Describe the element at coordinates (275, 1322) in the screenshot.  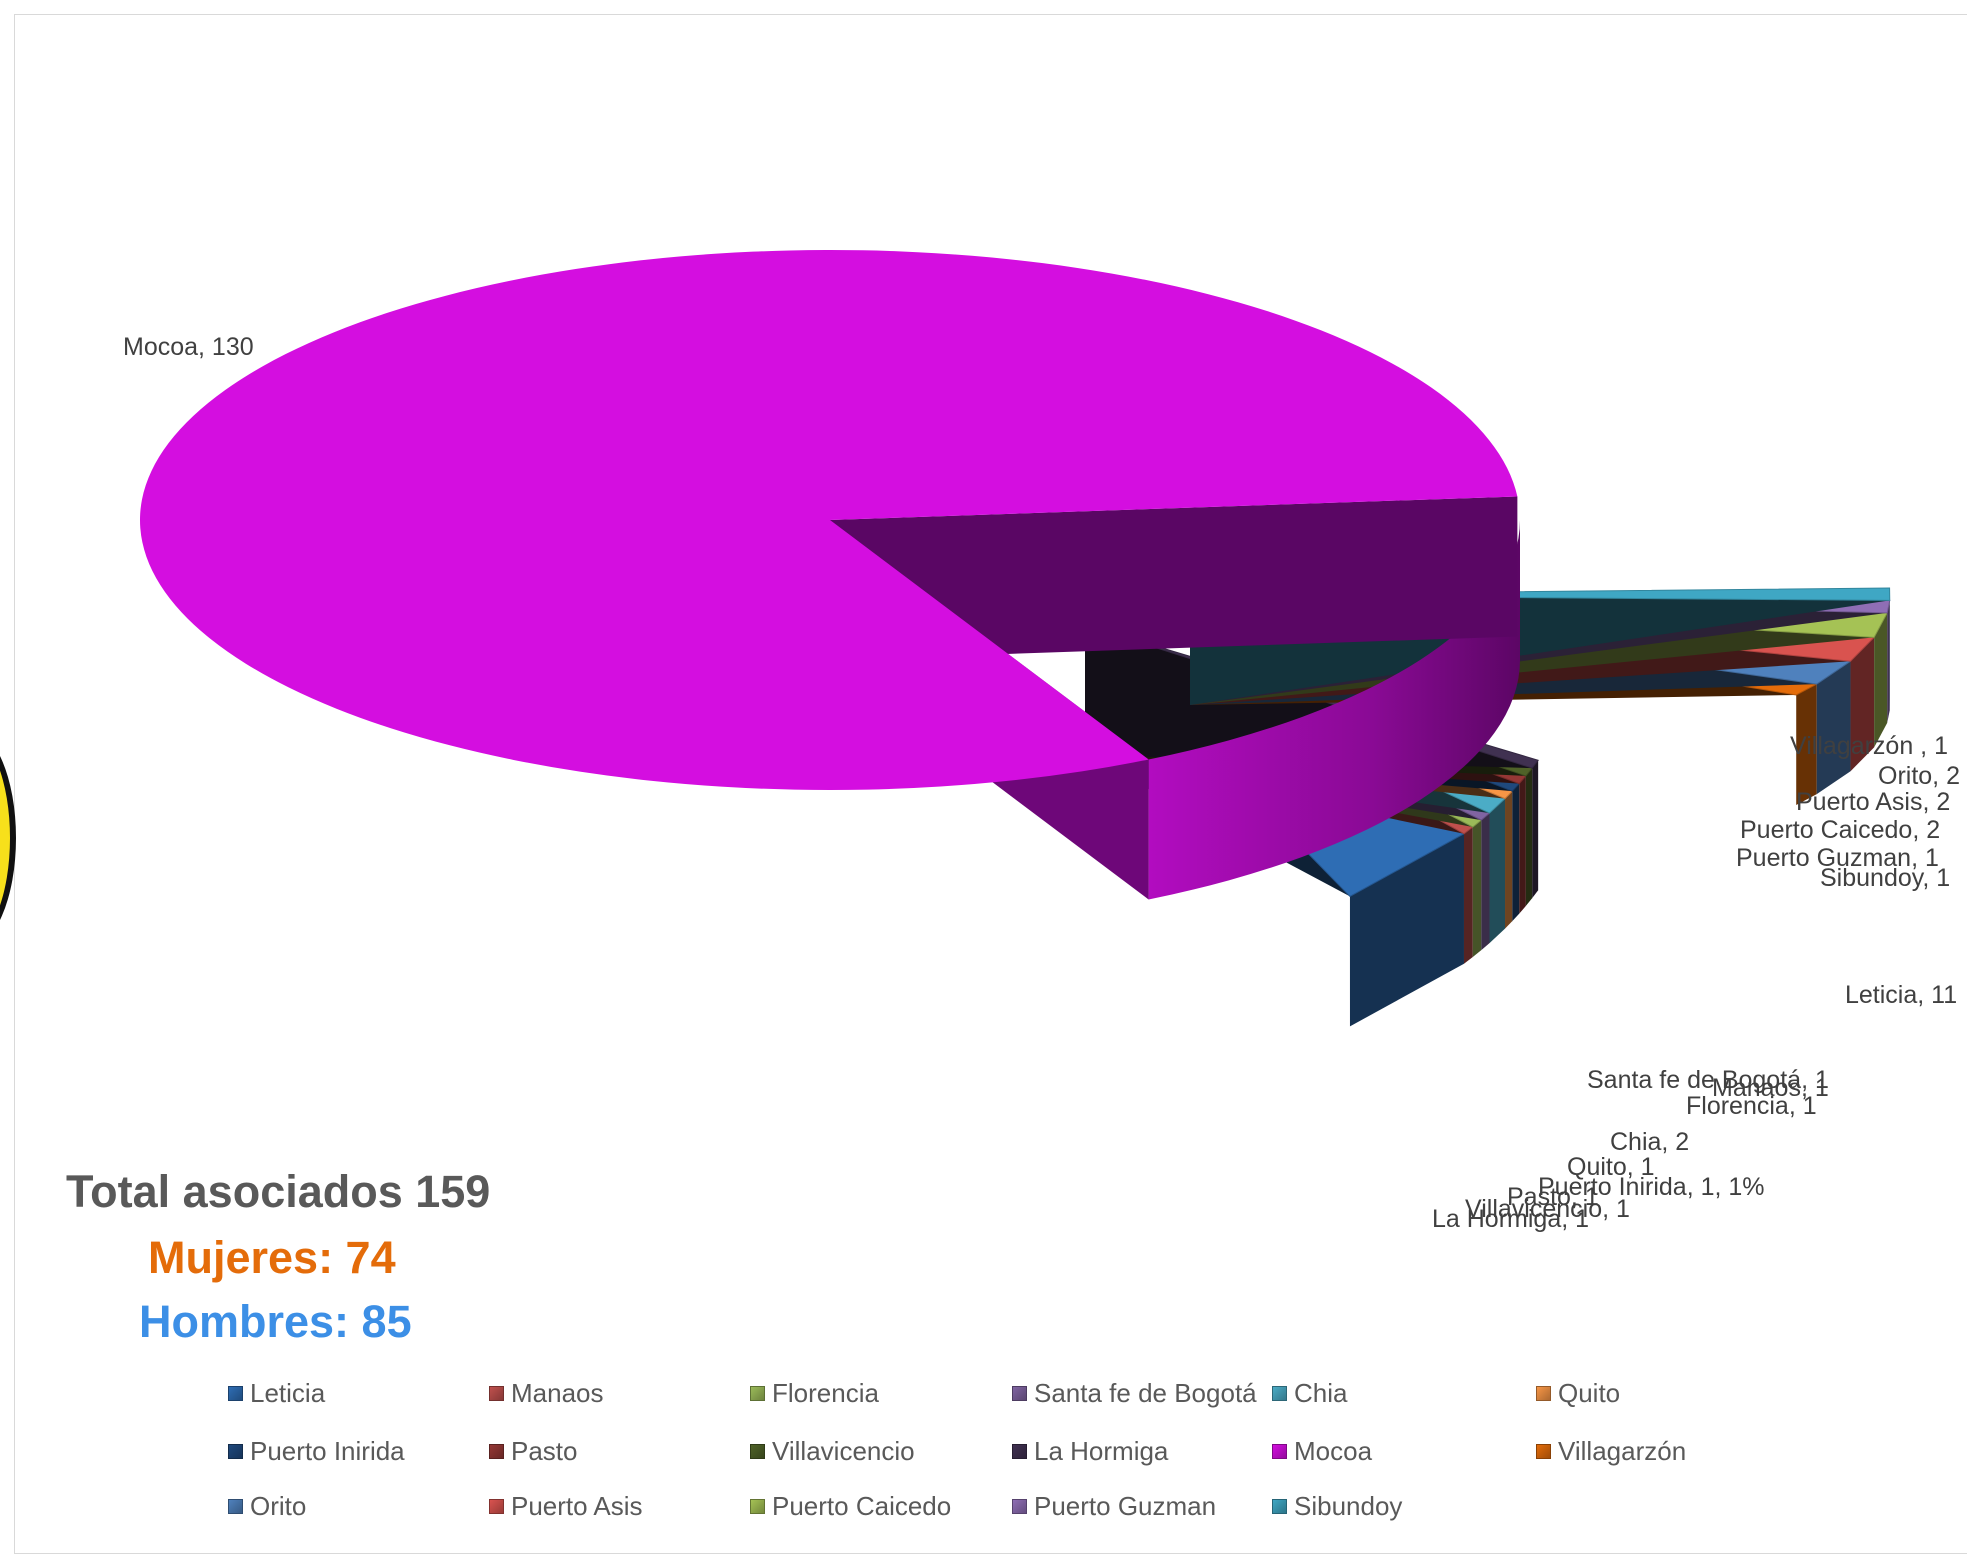
I see `hombres-count: Hombres: 85` at that location.